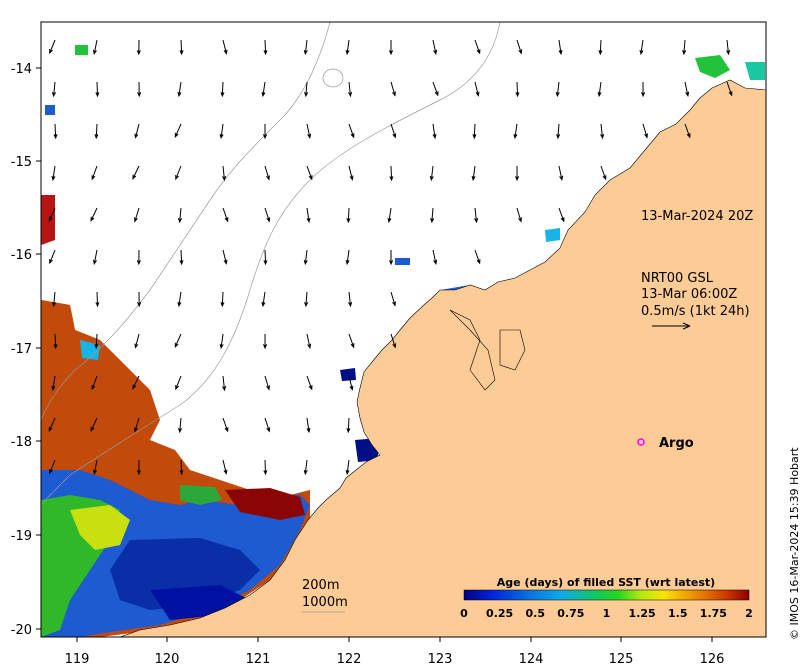 The height and width of the screenshot is (672, 810). What do you see at coordinates (464, 613) in the screenshot?
I see `colorbar-tick-label: 0` at bounding box center [464, 613].